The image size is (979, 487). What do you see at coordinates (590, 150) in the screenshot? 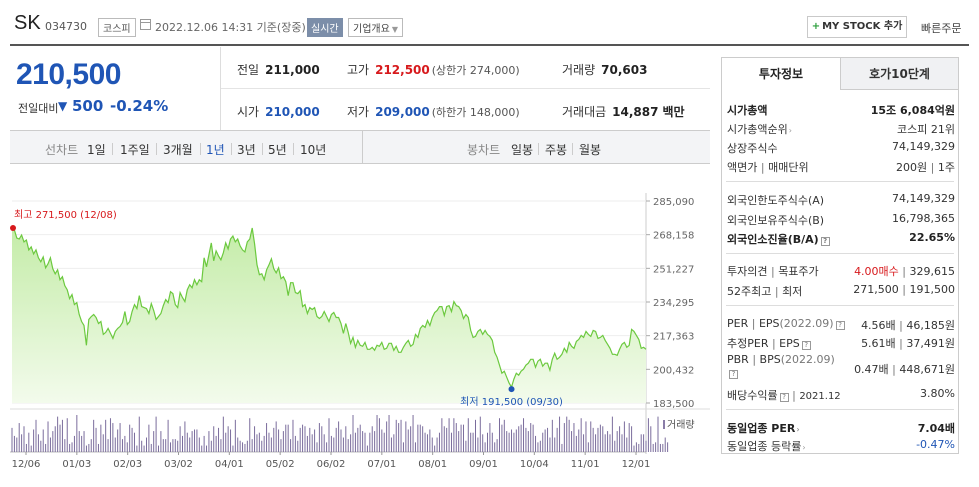
I see `tab-monthly: 월봉` at bounding box center [590, 150].